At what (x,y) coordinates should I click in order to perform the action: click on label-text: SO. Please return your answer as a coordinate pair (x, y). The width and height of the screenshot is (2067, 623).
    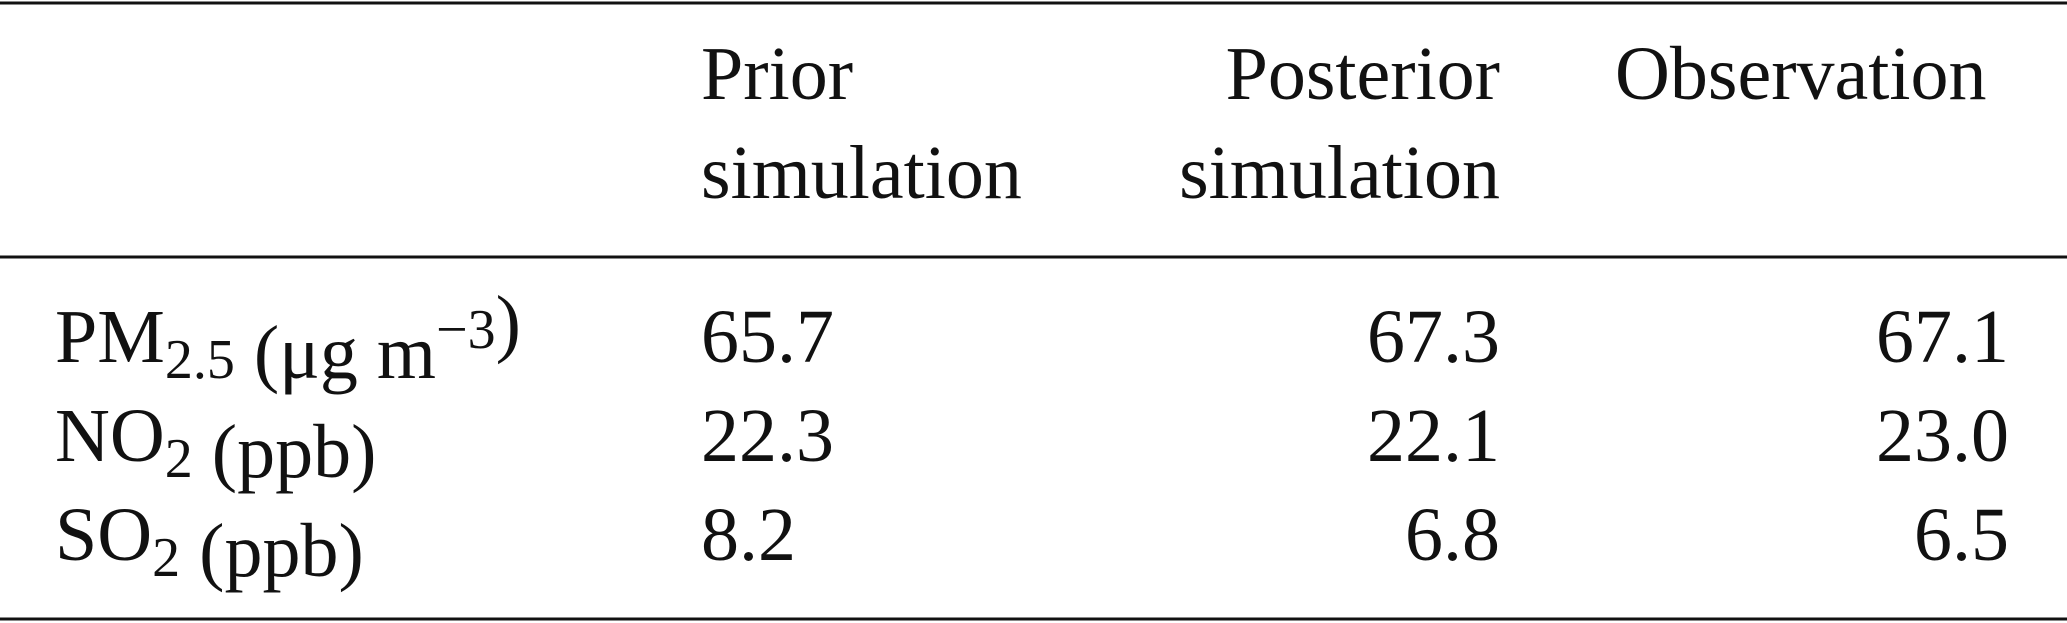
    Looking at the image, I should click on (103, 535).